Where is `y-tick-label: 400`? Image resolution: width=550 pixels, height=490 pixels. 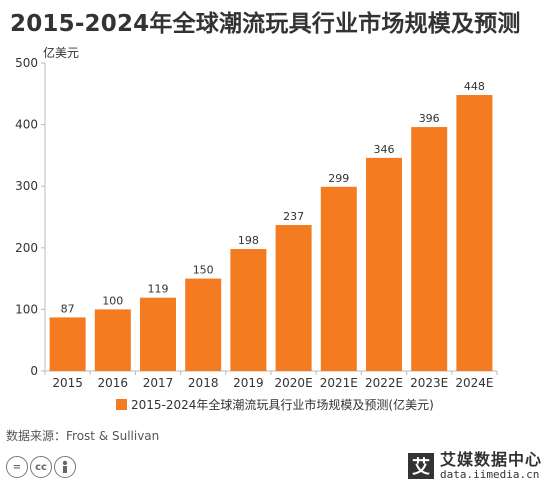 y-tick-label: 400 is located at coordinates (26, 125).